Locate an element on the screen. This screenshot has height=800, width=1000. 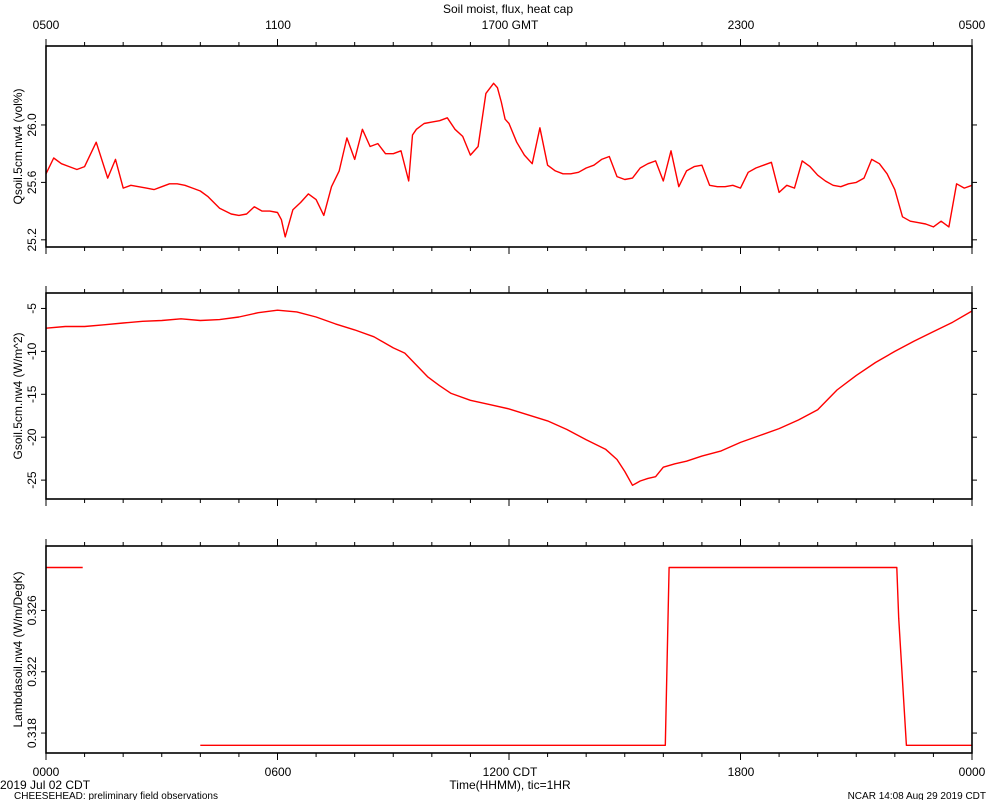
y-axis-label: Lambdasoil.nw4 (W/m/DegK) is located at coordinates (18, 649).